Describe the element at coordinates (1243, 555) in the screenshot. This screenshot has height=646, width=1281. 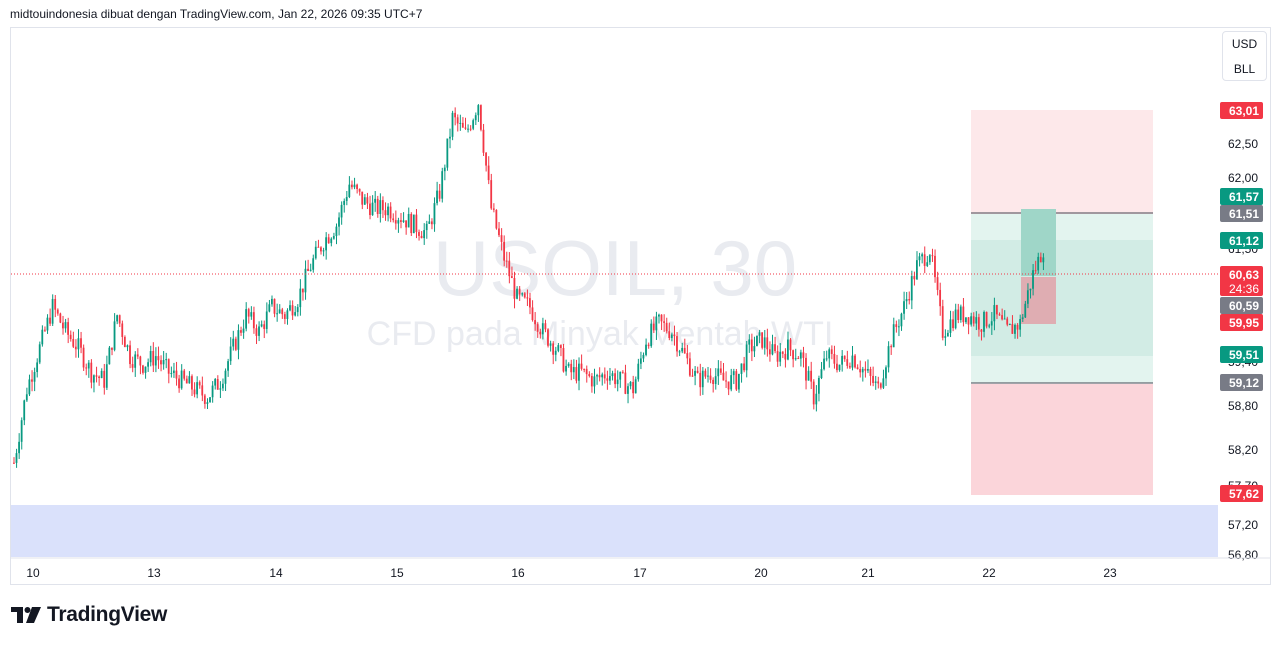
I see `y-tick-label: 56,80` at that location.